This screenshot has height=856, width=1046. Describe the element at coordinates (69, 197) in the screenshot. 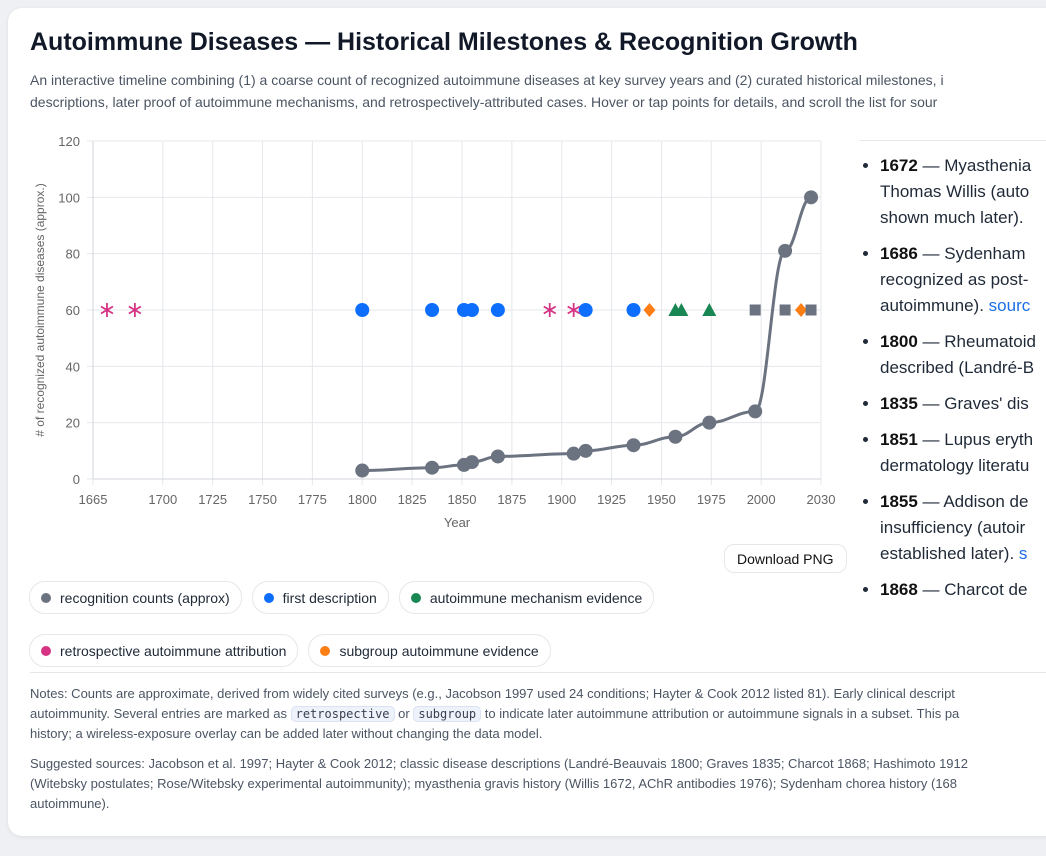

I see `y-tick-label: 100` at that location.